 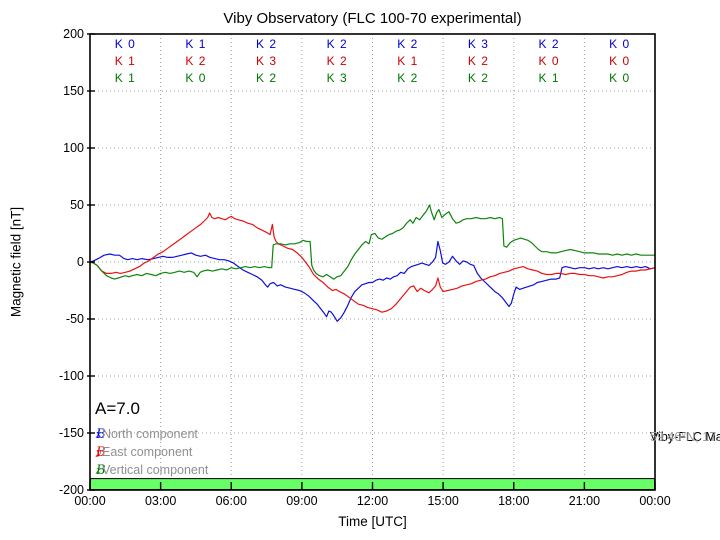 I want to click on legend-symbol-subscript: x, so click(x=99, y=434).